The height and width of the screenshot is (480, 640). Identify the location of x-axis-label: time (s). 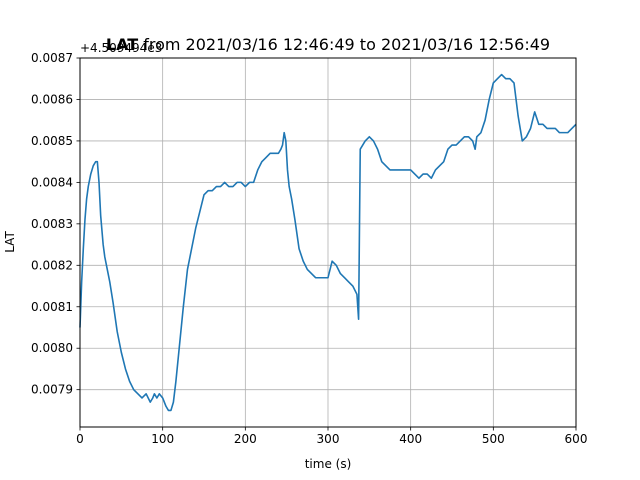
(328, 464).